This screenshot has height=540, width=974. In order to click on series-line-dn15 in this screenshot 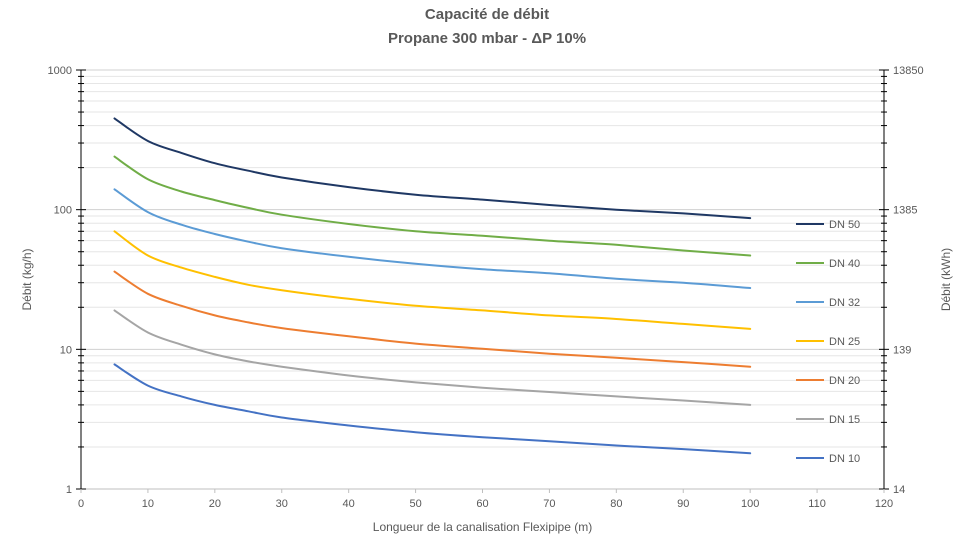, I will do `click(432, 357)`.